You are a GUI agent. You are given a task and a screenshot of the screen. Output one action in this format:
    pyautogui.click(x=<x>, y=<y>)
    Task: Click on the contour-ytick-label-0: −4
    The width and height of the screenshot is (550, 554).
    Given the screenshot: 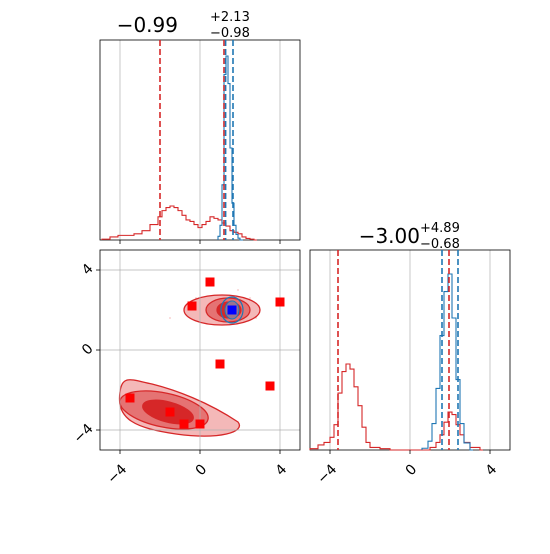 What is the action you would take?
    pyautogui.click(x=84, y=434)
    